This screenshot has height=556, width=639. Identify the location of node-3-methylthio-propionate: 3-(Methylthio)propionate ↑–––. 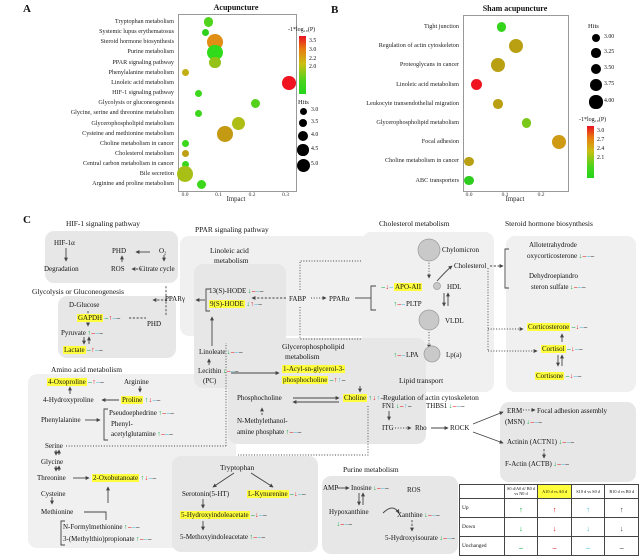
(107, 539).